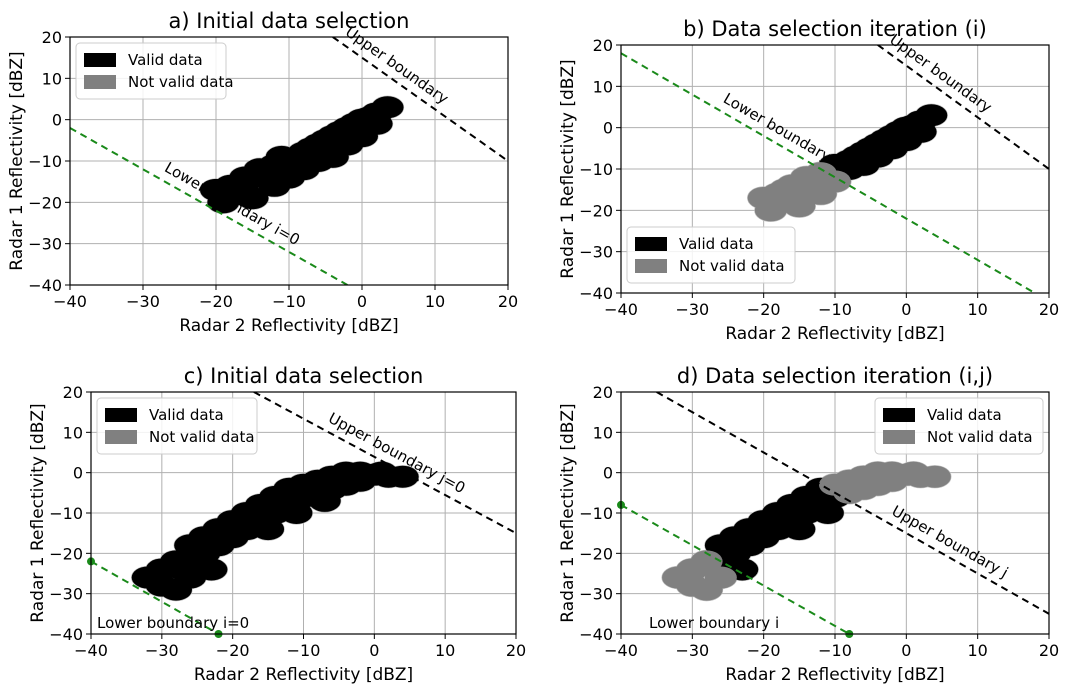  I want to click on panel-d-boundary-label: Upper boundary j, so click(950, 542).